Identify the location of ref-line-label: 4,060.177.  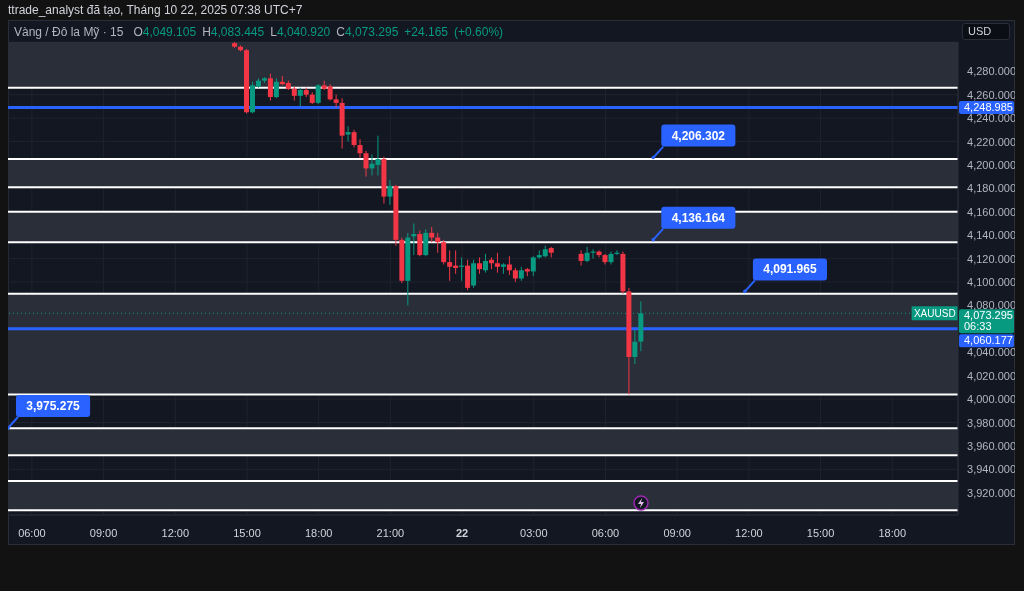
(988, 340).